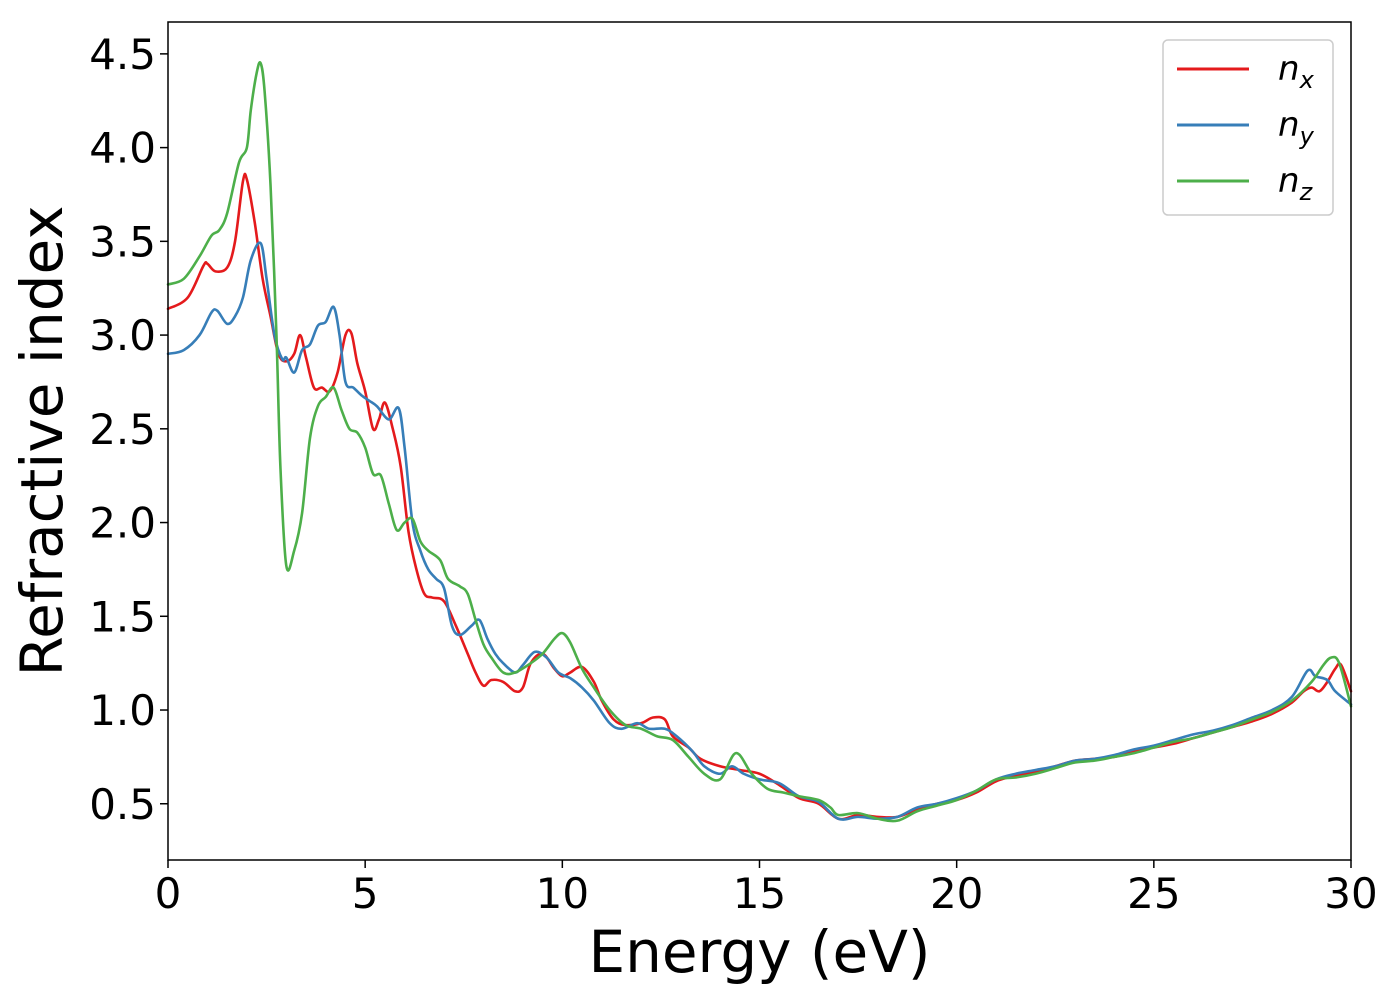 The image size is (1400, 1000). What do you see at coordinates (122, 804) in the screenshot?
I see `y-tick-label: 0.5` at bounding box center [122, 804].